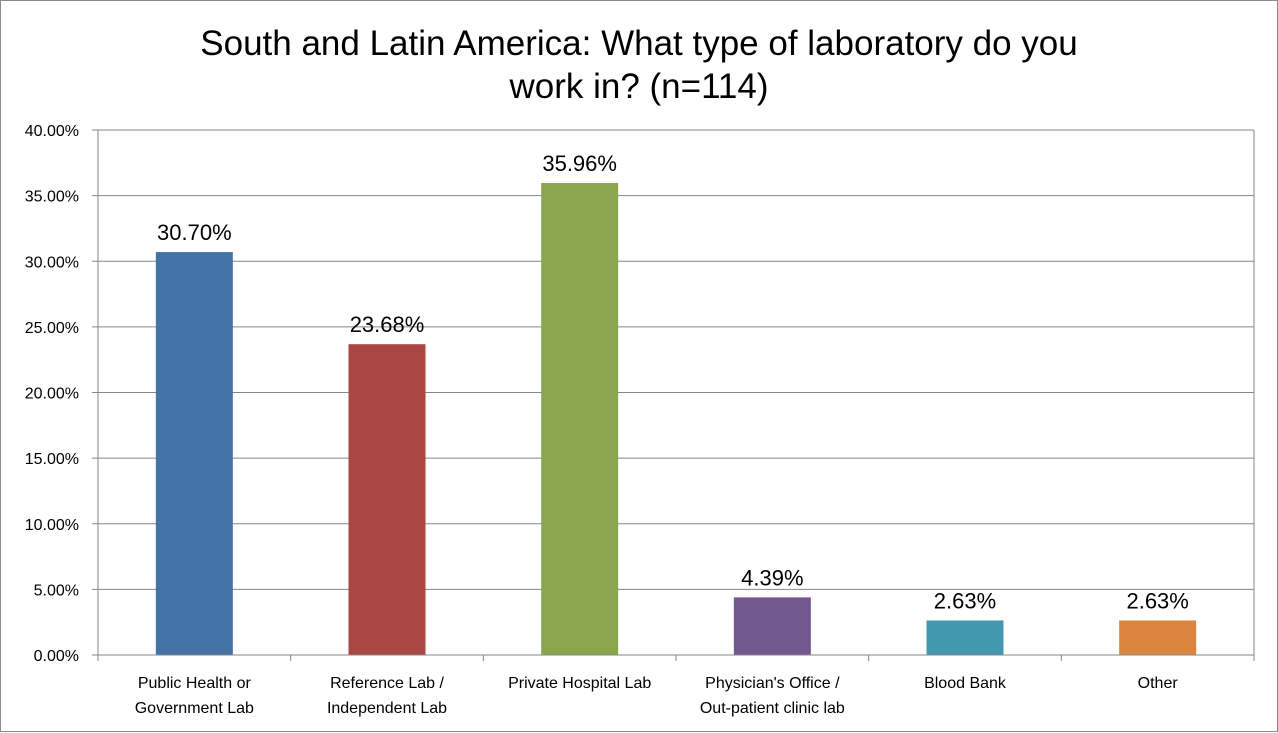  I want to click on y-tick-label: 15.00%, so click(52, 459).